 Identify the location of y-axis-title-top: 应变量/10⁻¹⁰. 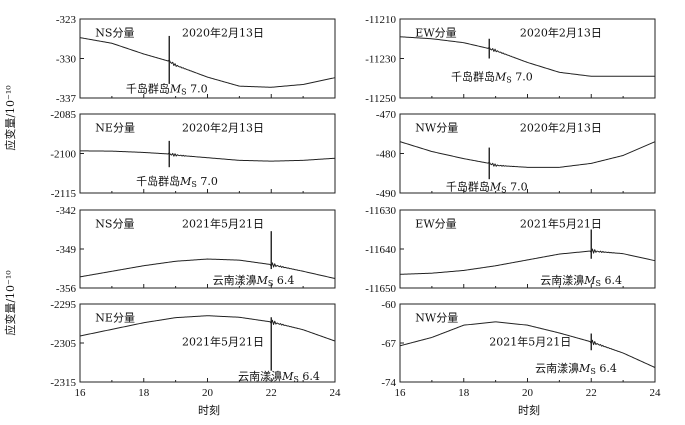
(10, 118).